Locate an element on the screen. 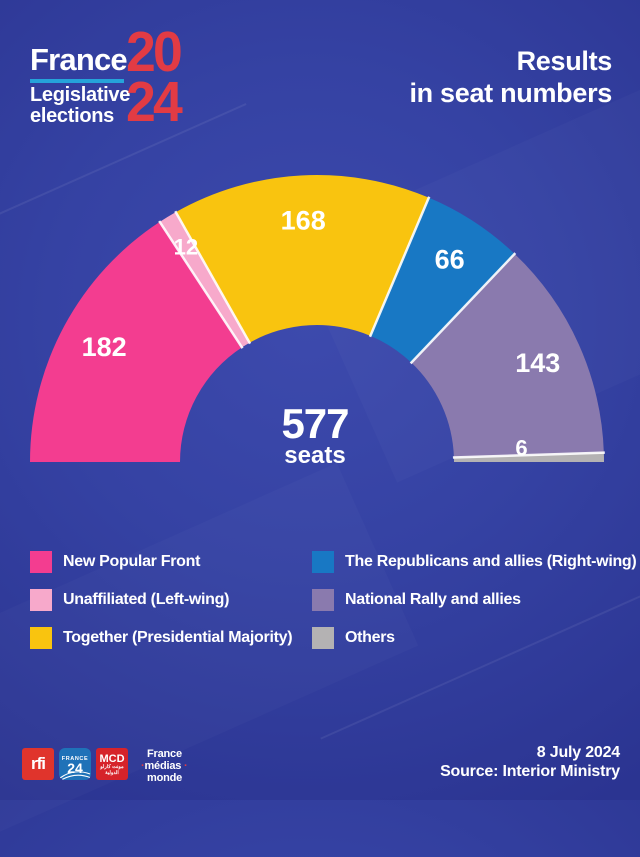 This screenshot has height=857, width=640. legend-item: Others is located at coordinates (474, 637).